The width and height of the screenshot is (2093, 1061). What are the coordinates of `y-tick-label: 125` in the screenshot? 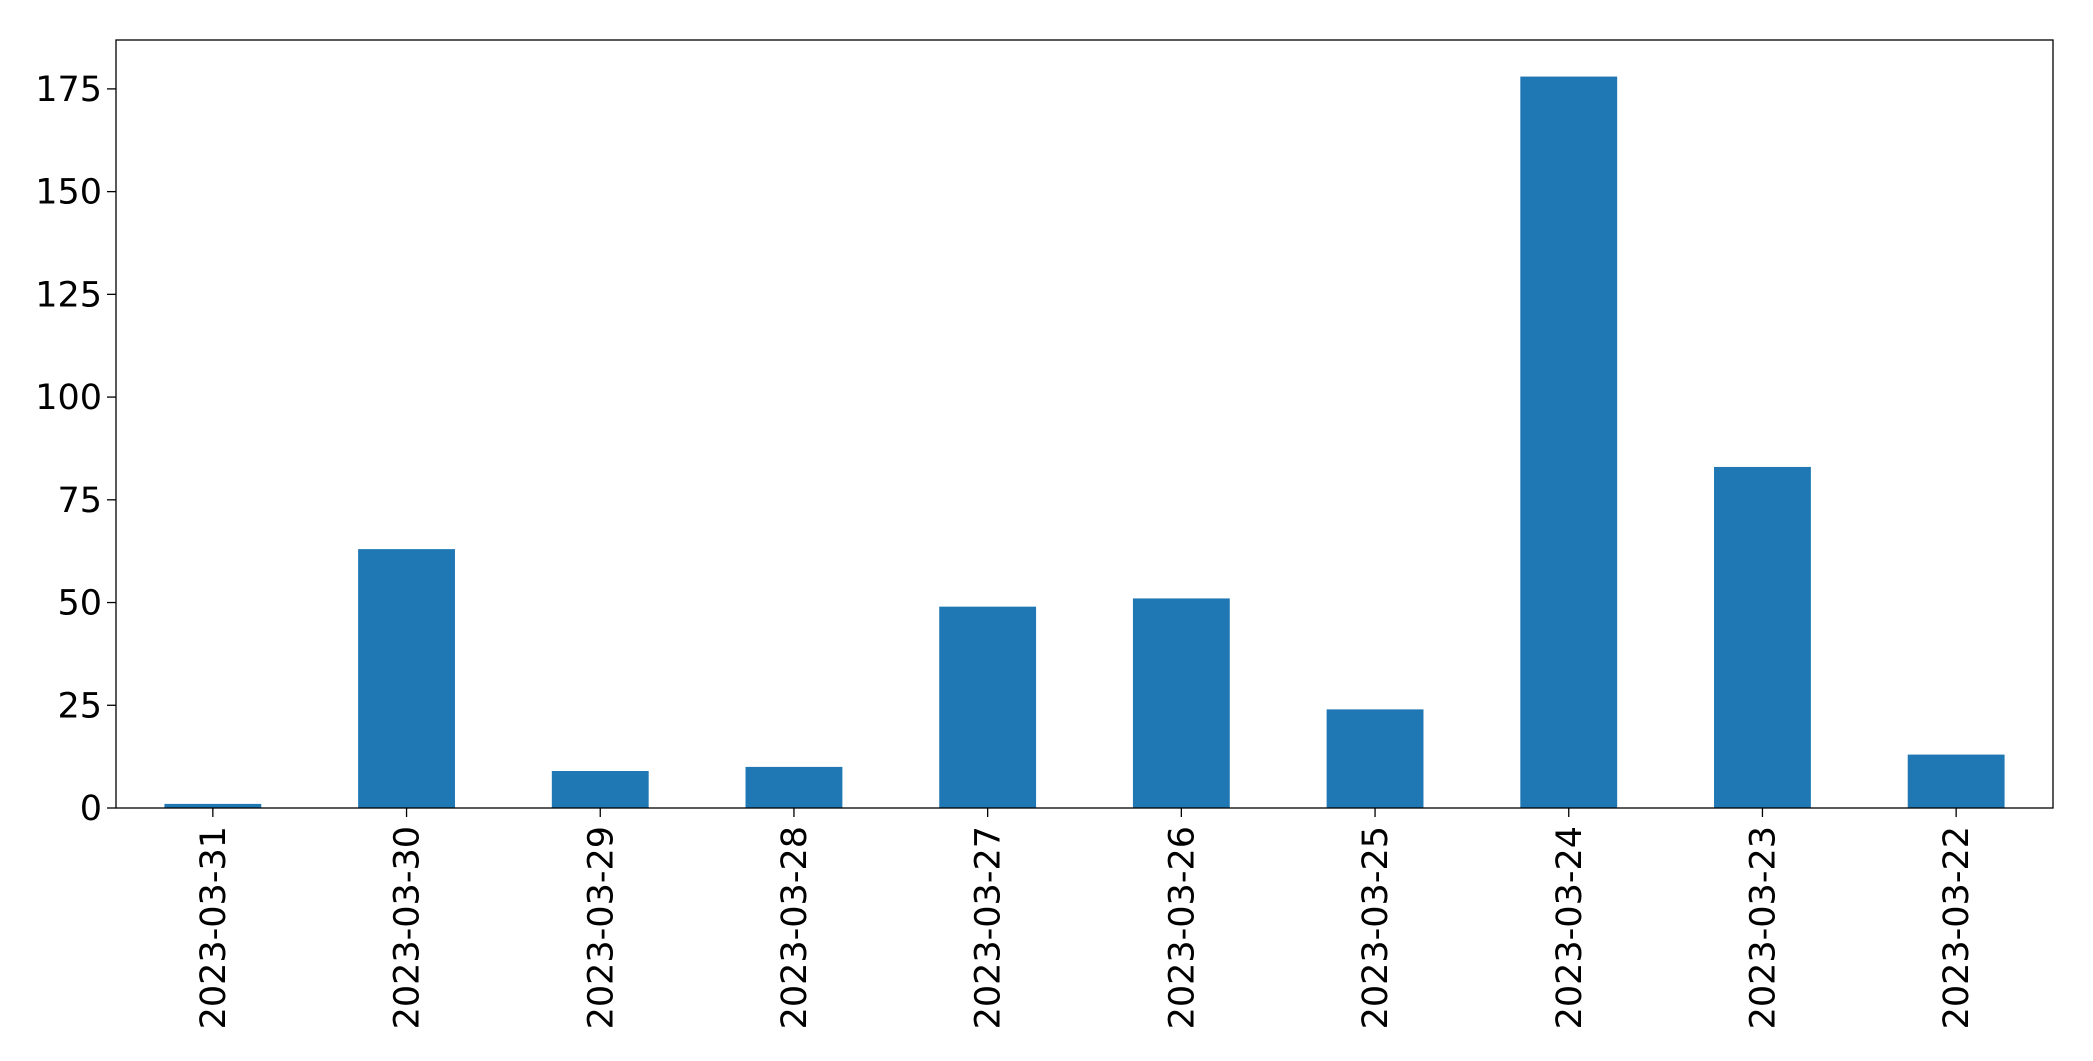 It's located at (68, 295).